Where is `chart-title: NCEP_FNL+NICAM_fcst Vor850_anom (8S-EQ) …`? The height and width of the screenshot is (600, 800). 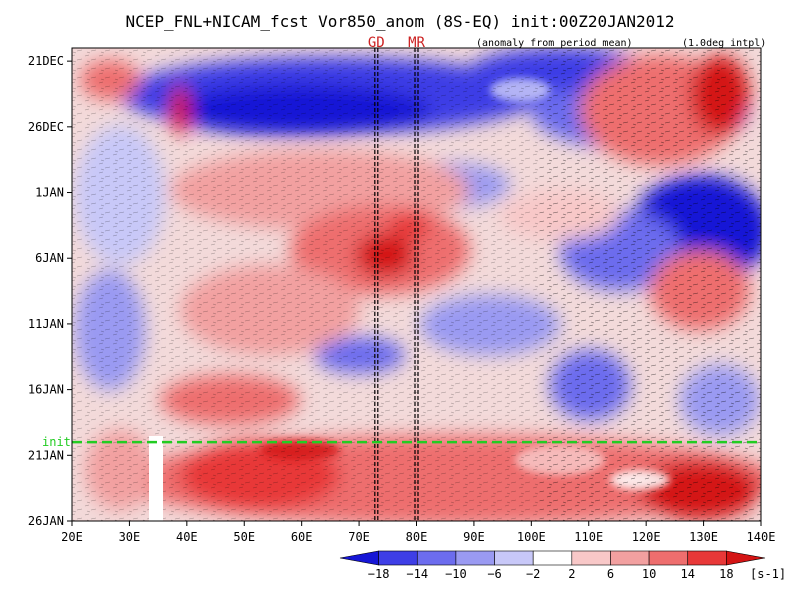
chart-title: NCEP_FNL+NICAM_fcst Vor850_anom (8S-EQ) … is located at coordinates (399, 21).